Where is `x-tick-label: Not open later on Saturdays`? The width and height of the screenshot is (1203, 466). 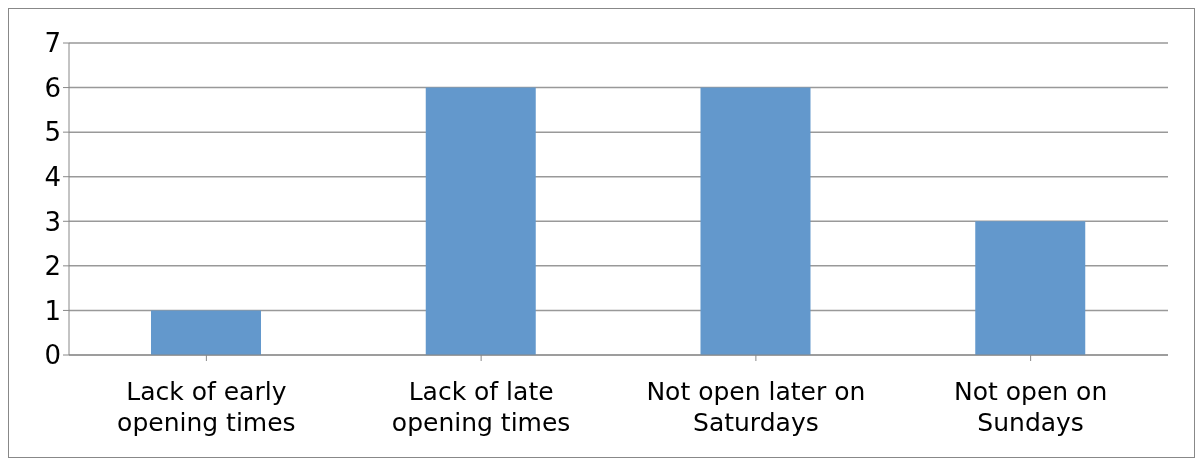 x-tick-label: Not open later on Saturdays is located at coordinates (756, 406).